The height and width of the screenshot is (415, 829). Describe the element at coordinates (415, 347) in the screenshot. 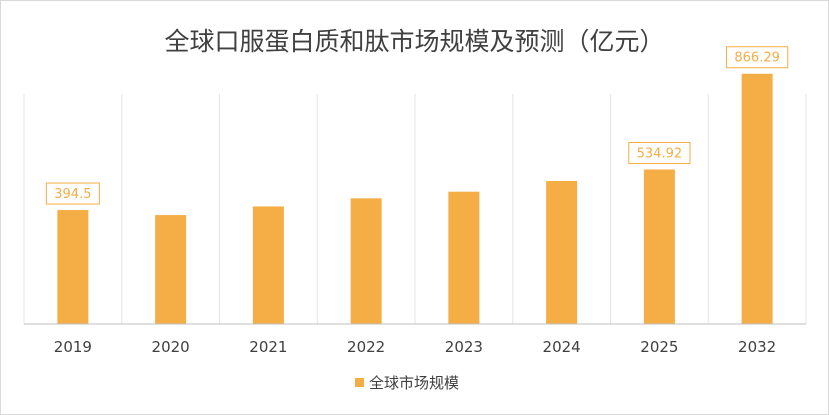

I see `x-axis-ticks: 2019 2020 2021 2022 2023 2024 2025 2032` at that location.